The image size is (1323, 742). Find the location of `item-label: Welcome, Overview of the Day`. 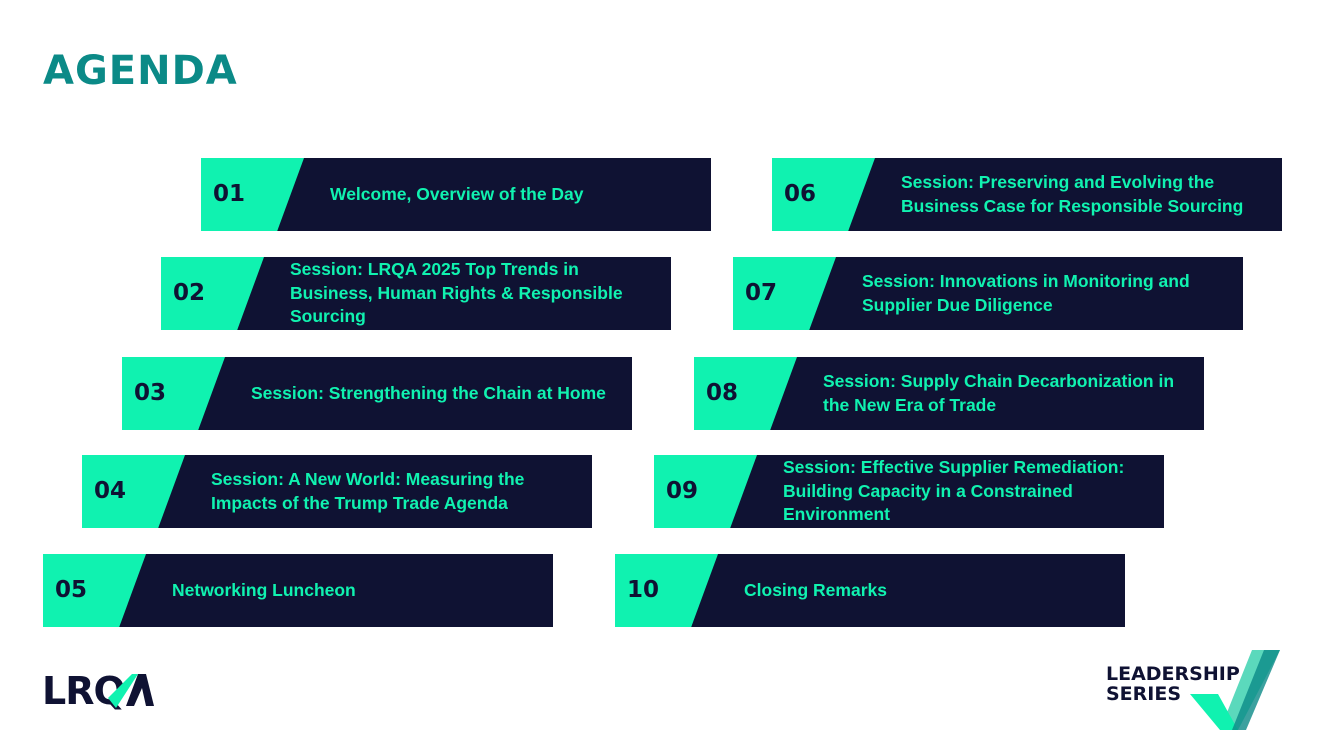

item-label: Welcome, Overview of the Day is located at coordinates (514, 194).